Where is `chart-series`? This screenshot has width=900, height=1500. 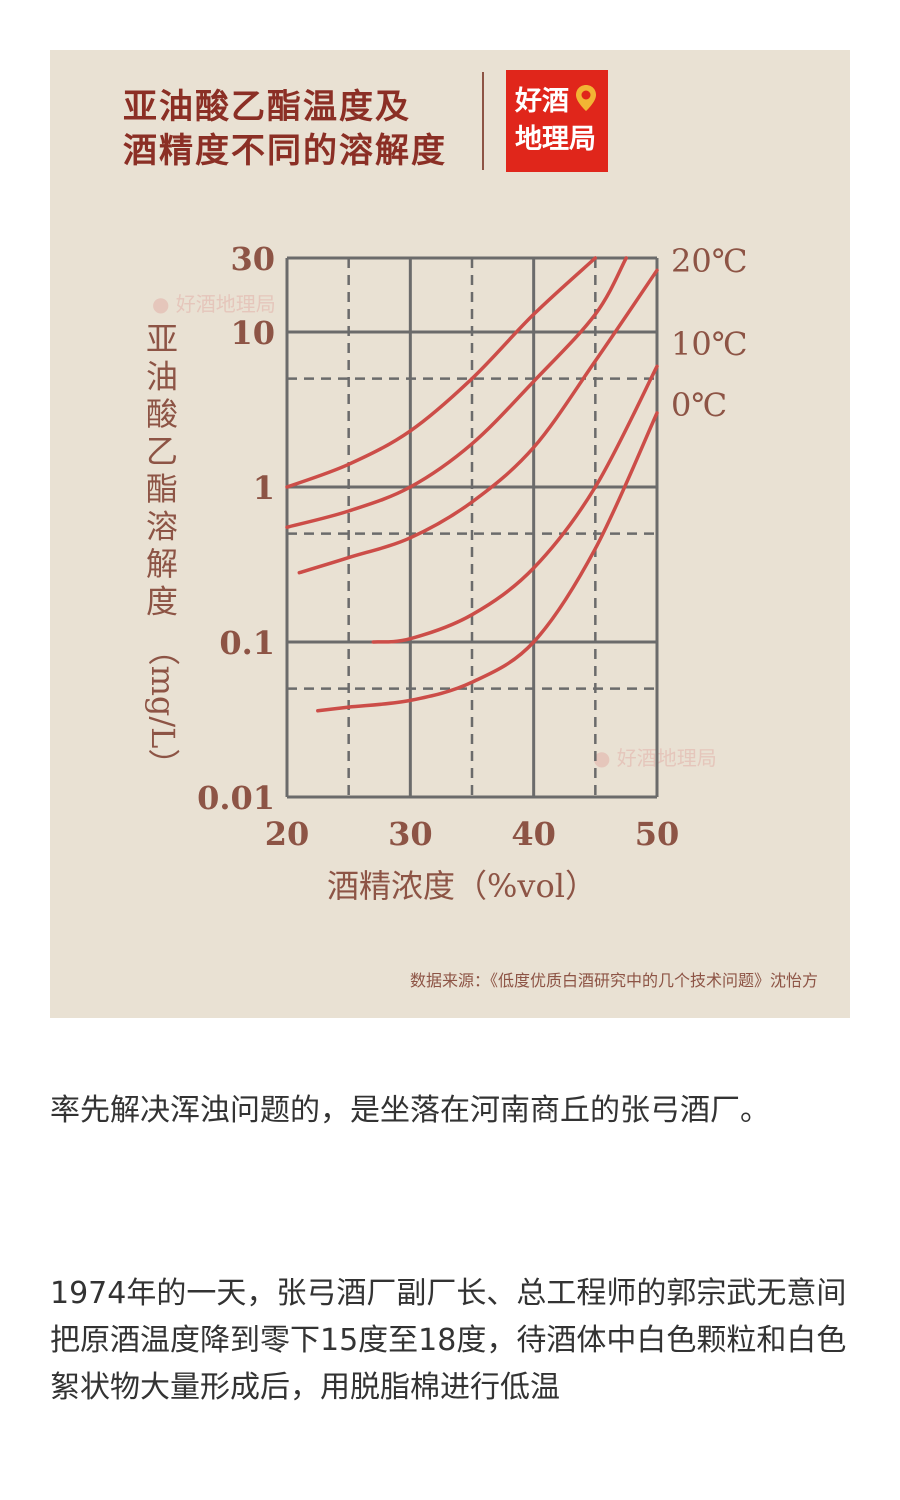 chart-series is located at coordinates (472, 484).